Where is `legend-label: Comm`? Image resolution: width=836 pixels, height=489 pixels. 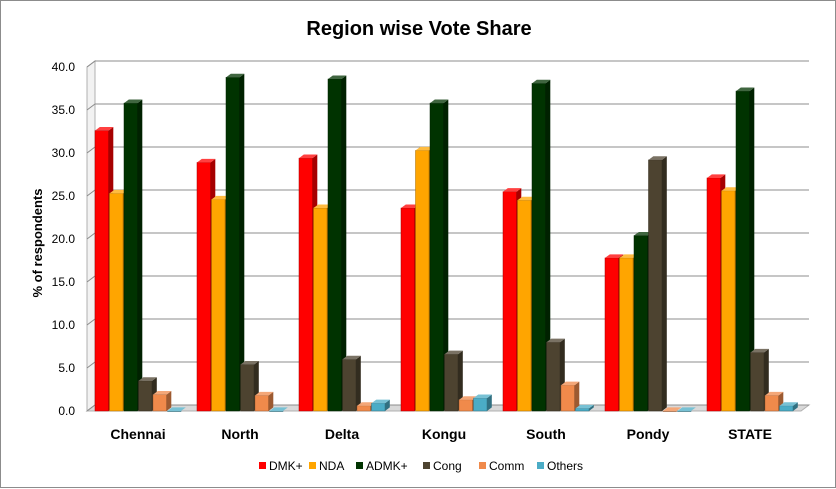 legend-label: Comm is located at coordinates (506, 466).